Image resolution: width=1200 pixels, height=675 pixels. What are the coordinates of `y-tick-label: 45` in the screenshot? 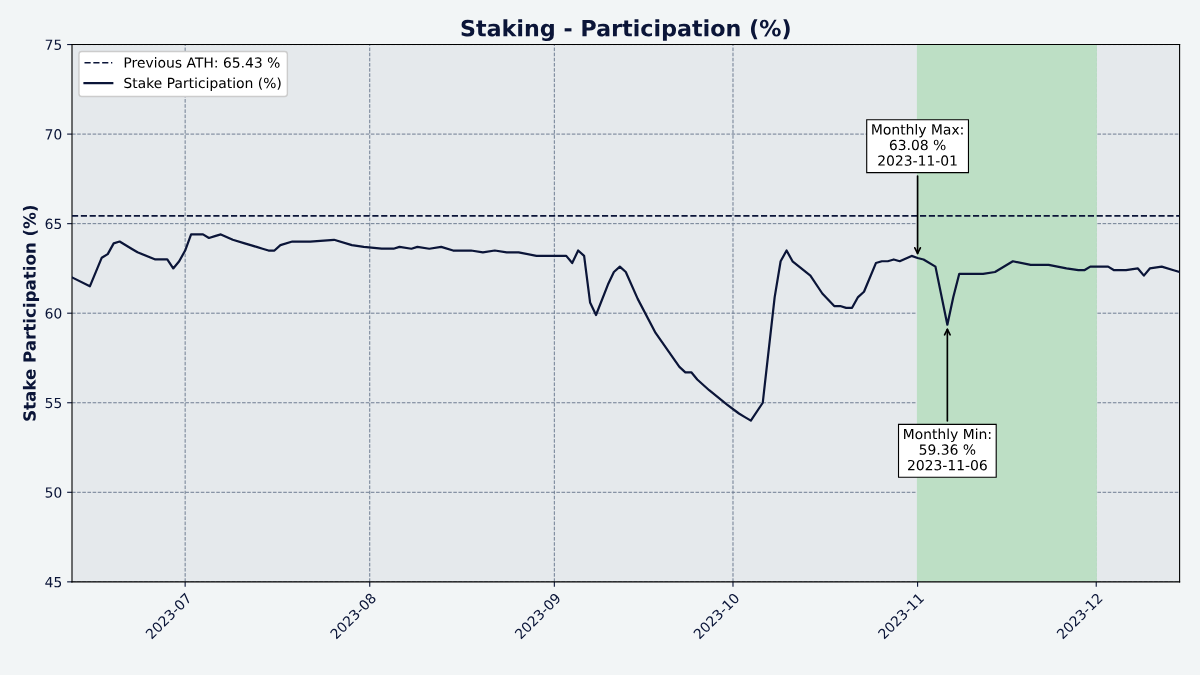 It's located at (53, 582).